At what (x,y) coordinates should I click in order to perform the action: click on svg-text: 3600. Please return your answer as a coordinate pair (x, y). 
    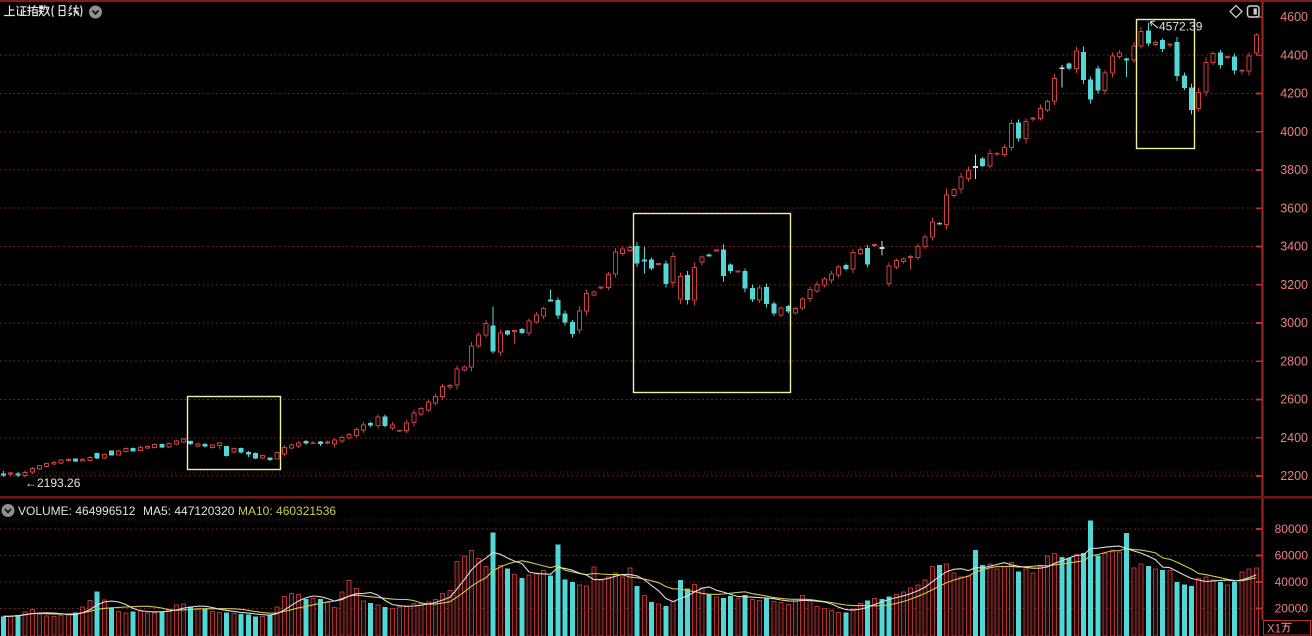
    Looking at the image, I should click on (1294, 208).